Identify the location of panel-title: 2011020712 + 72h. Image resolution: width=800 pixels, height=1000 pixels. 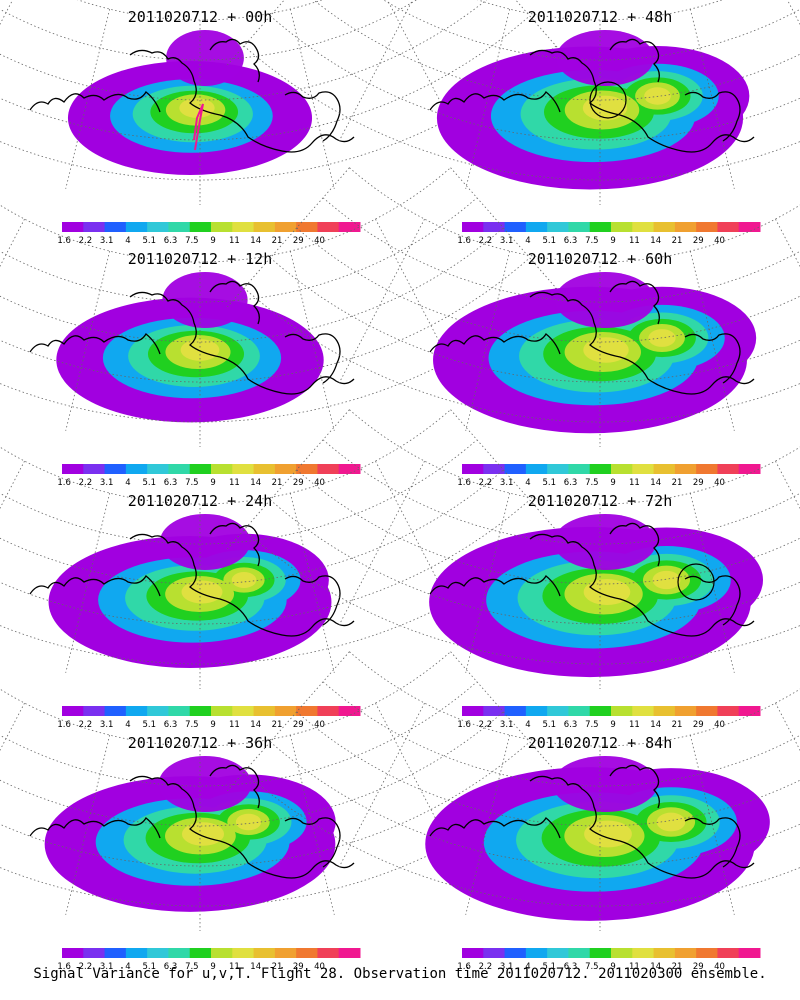
(600, 501).